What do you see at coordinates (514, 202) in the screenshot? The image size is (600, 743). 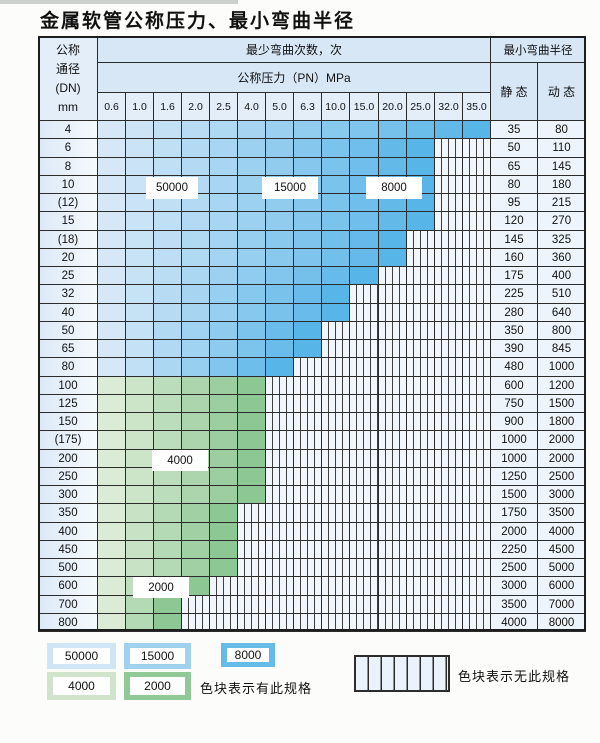 I see `static-radius-cell: 95` at bounding box center [514, 202].